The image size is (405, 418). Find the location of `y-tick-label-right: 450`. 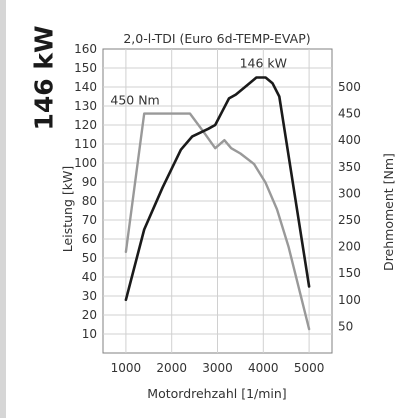

y-tick-label-right: 450 is located at coordinates (349, 114).